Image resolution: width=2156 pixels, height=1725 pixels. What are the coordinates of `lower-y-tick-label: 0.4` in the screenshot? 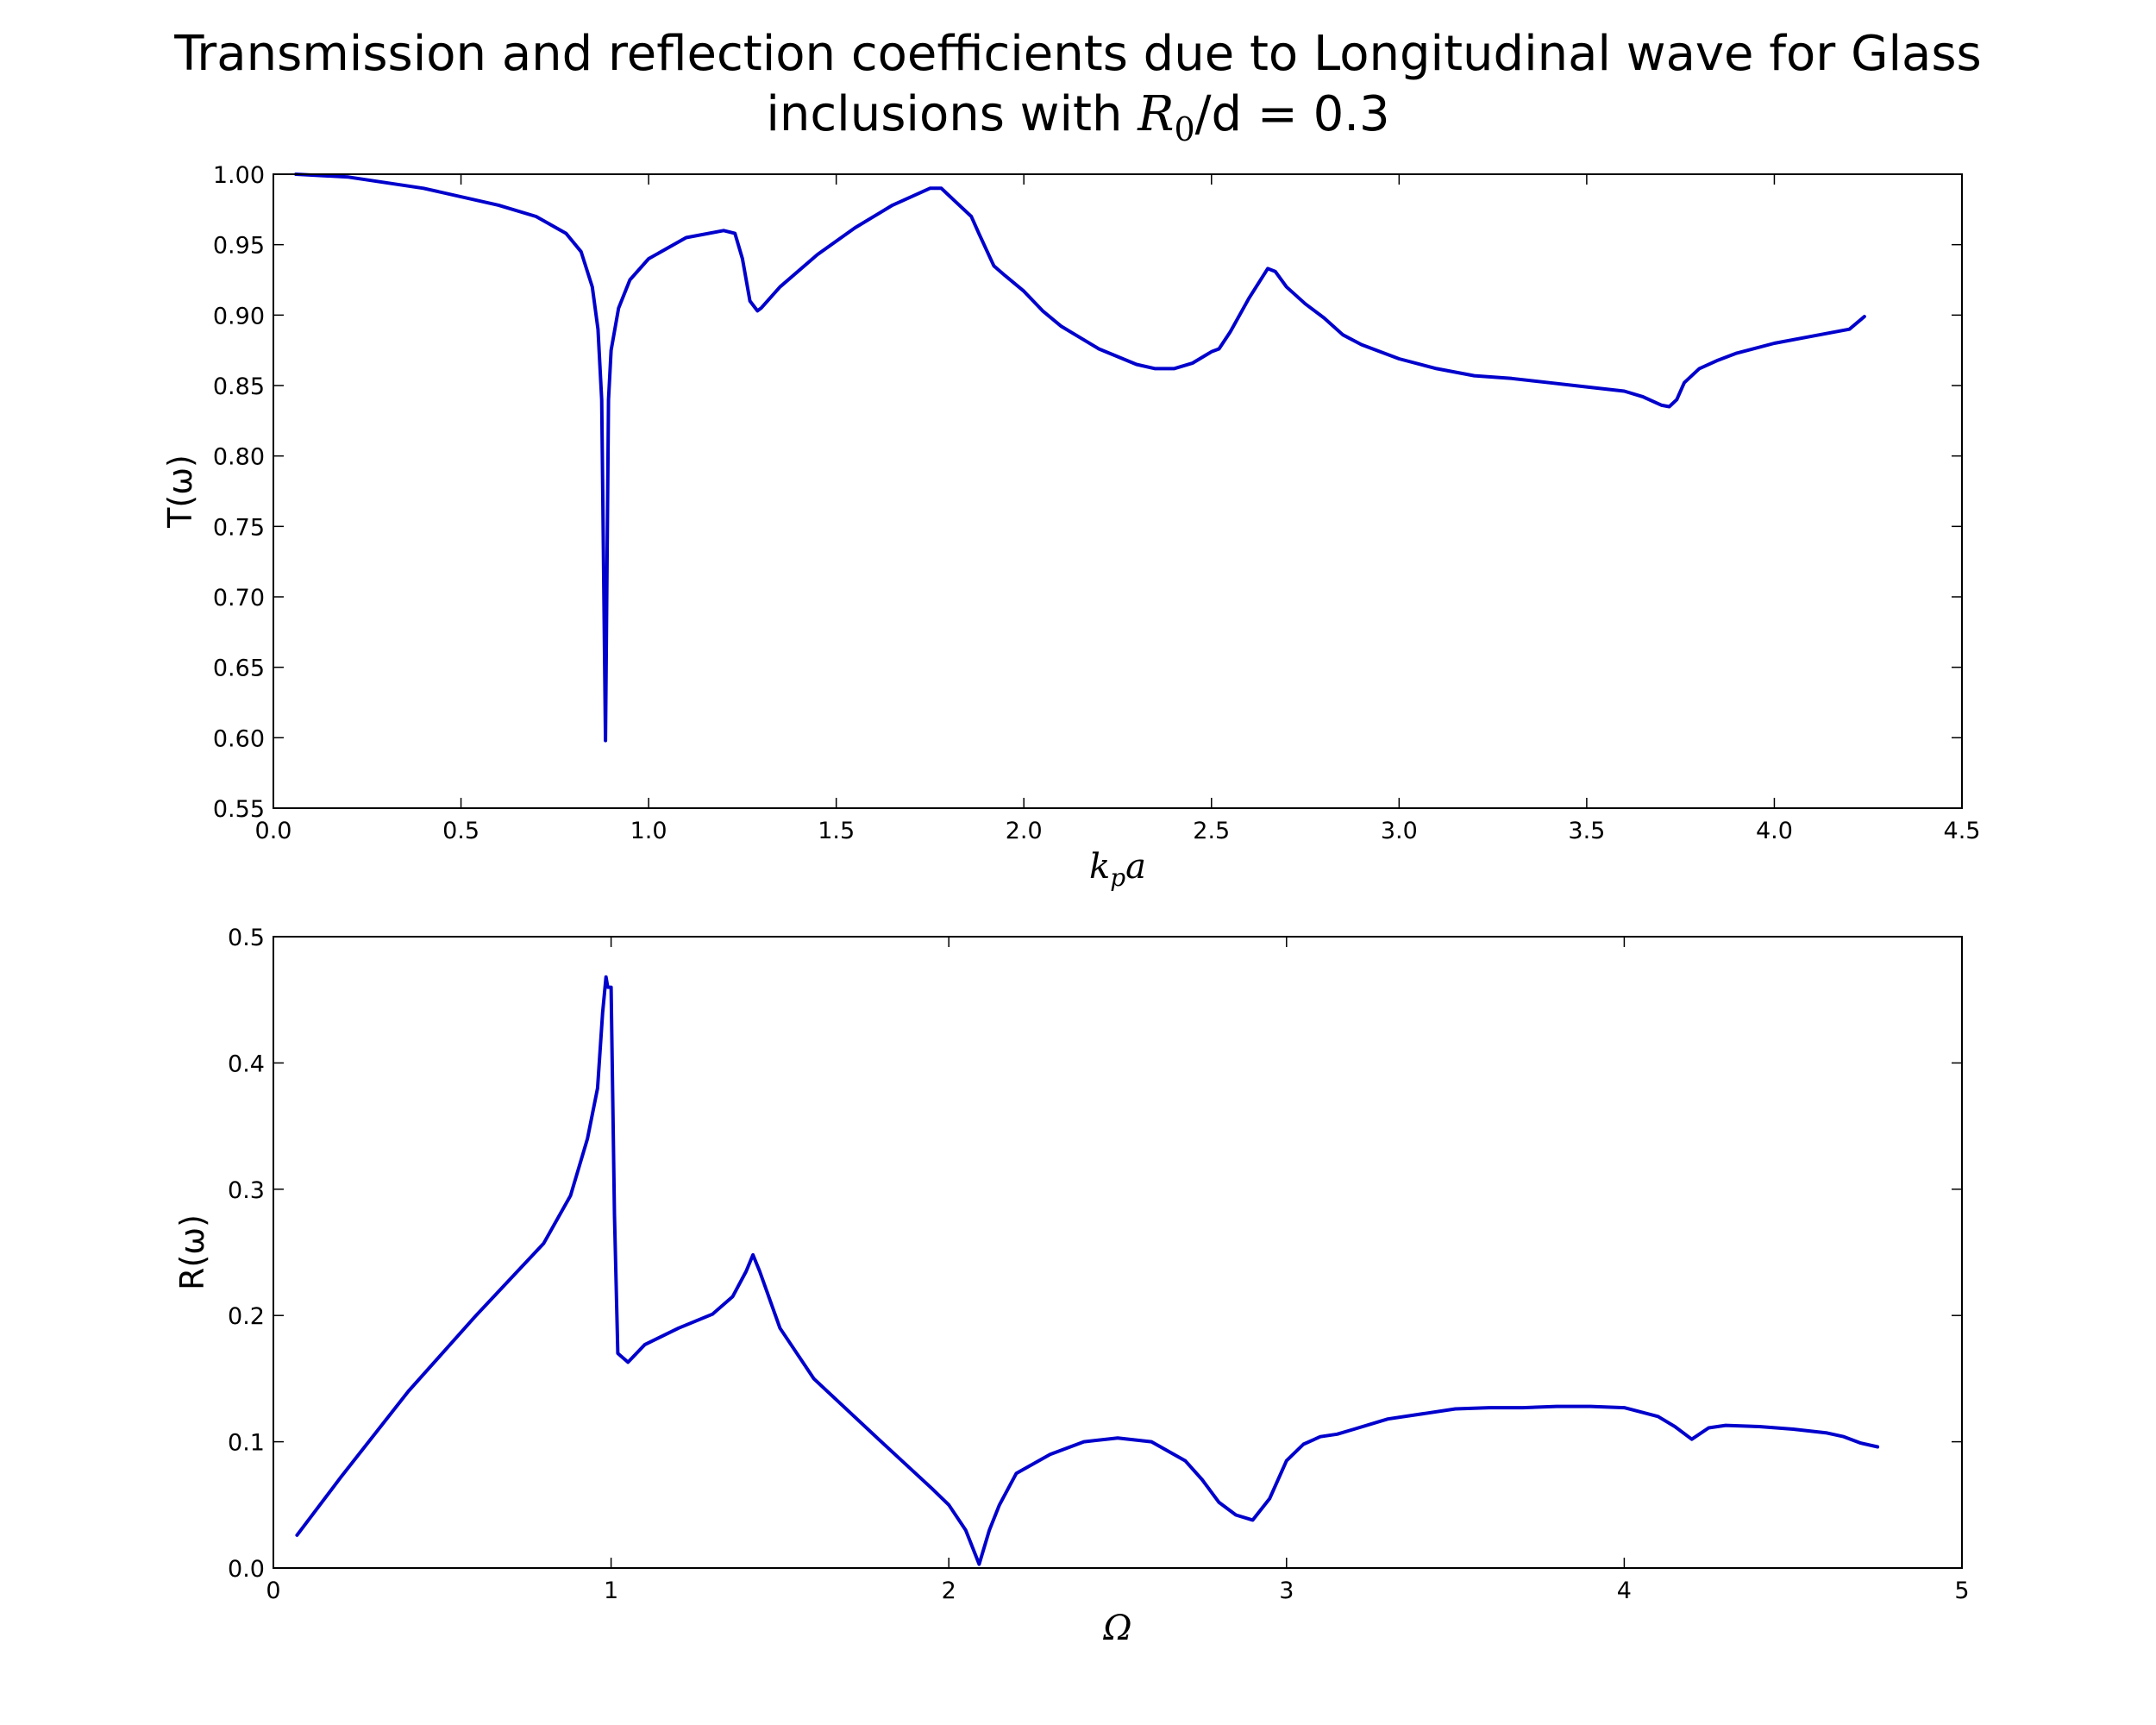 It's located at (246, 1064).